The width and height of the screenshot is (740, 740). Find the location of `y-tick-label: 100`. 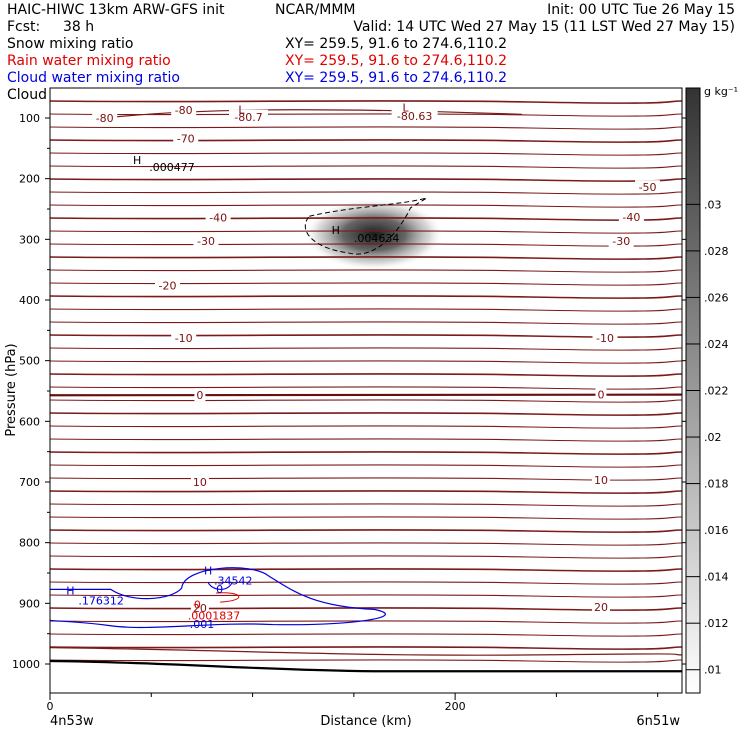

y-tick-label: 100 is located at coordinates (29, 118).